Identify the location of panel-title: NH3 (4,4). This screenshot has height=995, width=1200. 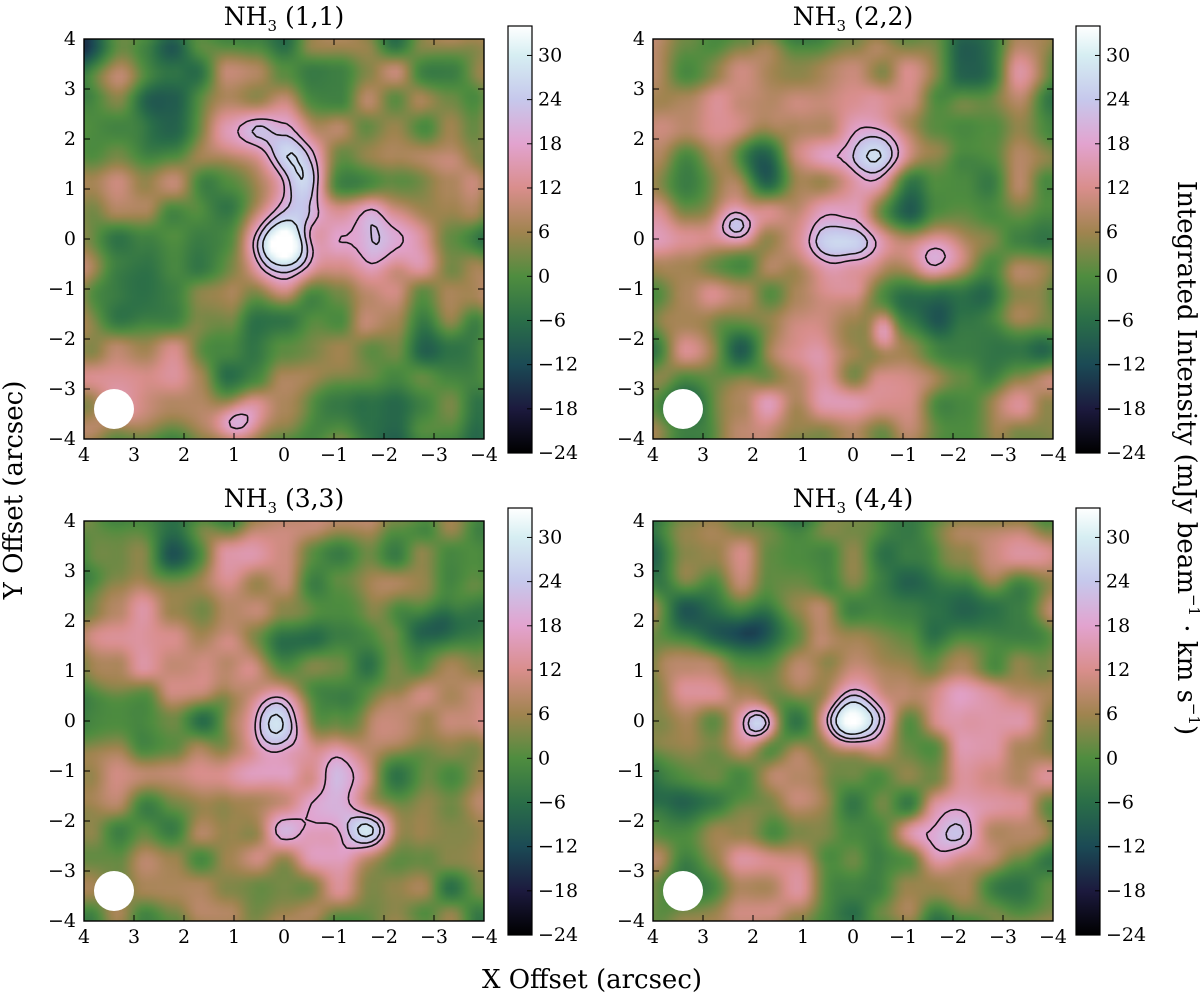
(853, 500).